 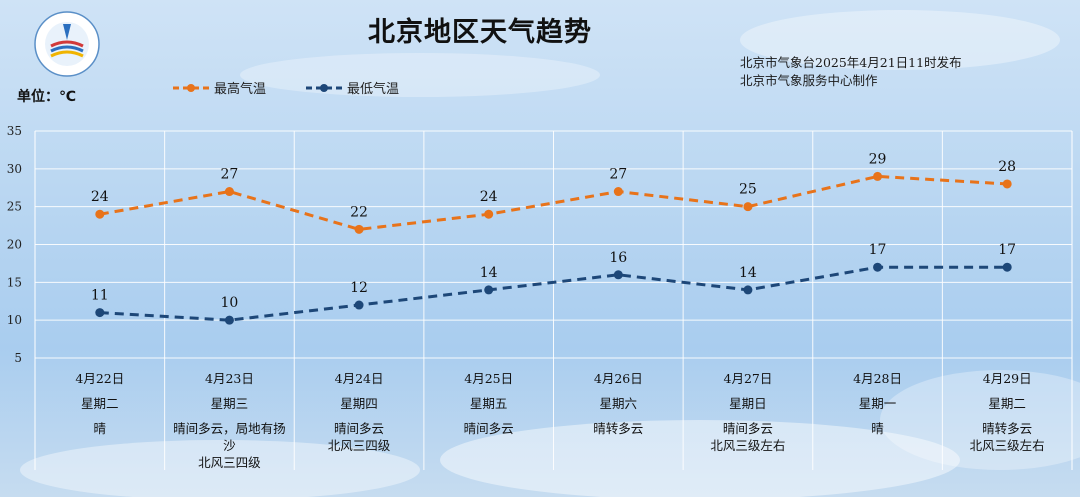 I want to click on day-column: 4月23日星期三晴间多云，局地有扬沙北风三四级, so click(x=230, y=420).